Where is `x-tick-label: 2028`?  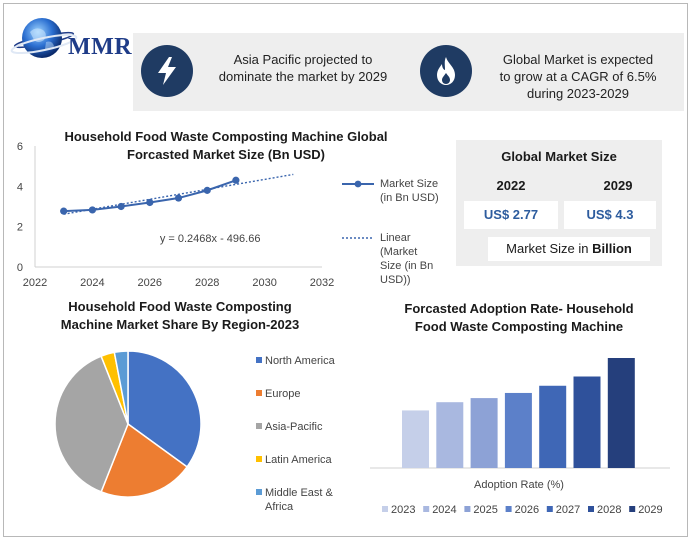 x-tick-label: 2028 is located at coordinates (207, 283).